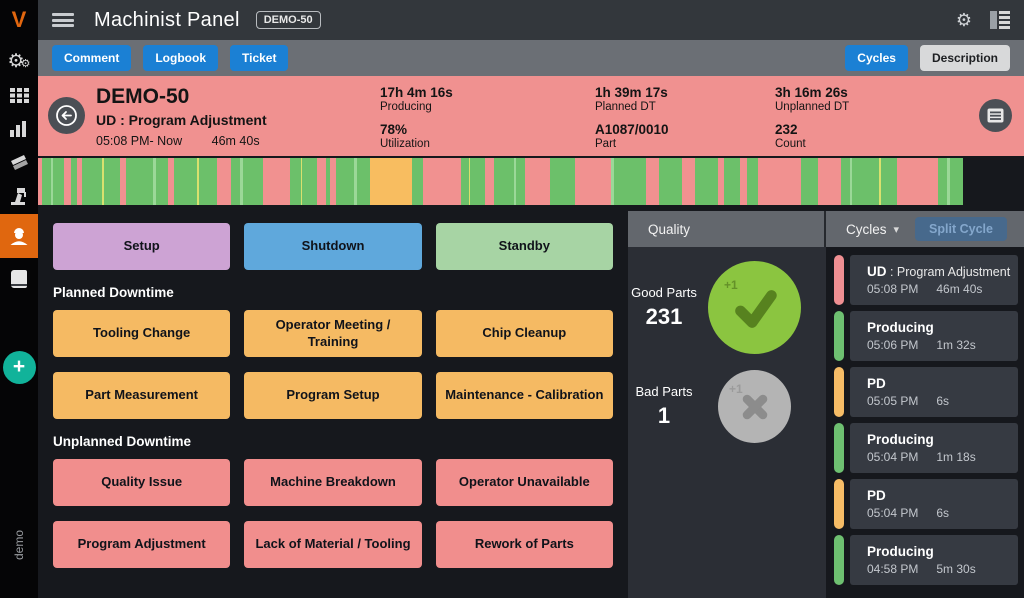 This screenshot has width=1024, height=598. I want to click on cycle-item: PD 05:04 PM 6s, so click(926, 504).